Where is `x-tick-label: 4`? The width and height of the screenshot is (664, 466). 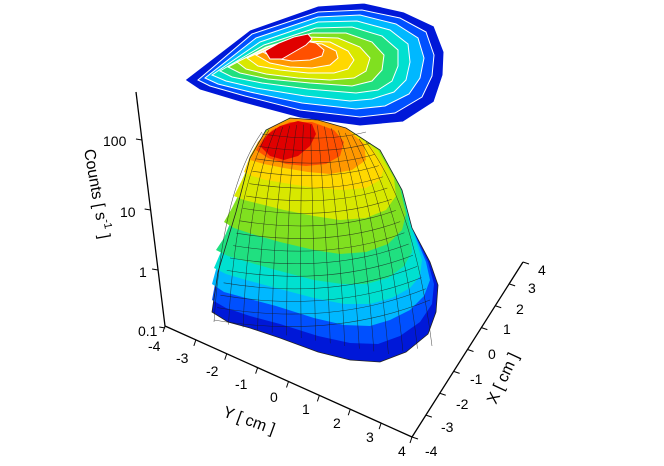 x-tick-label: 4 is located at coordinates (542, 270).